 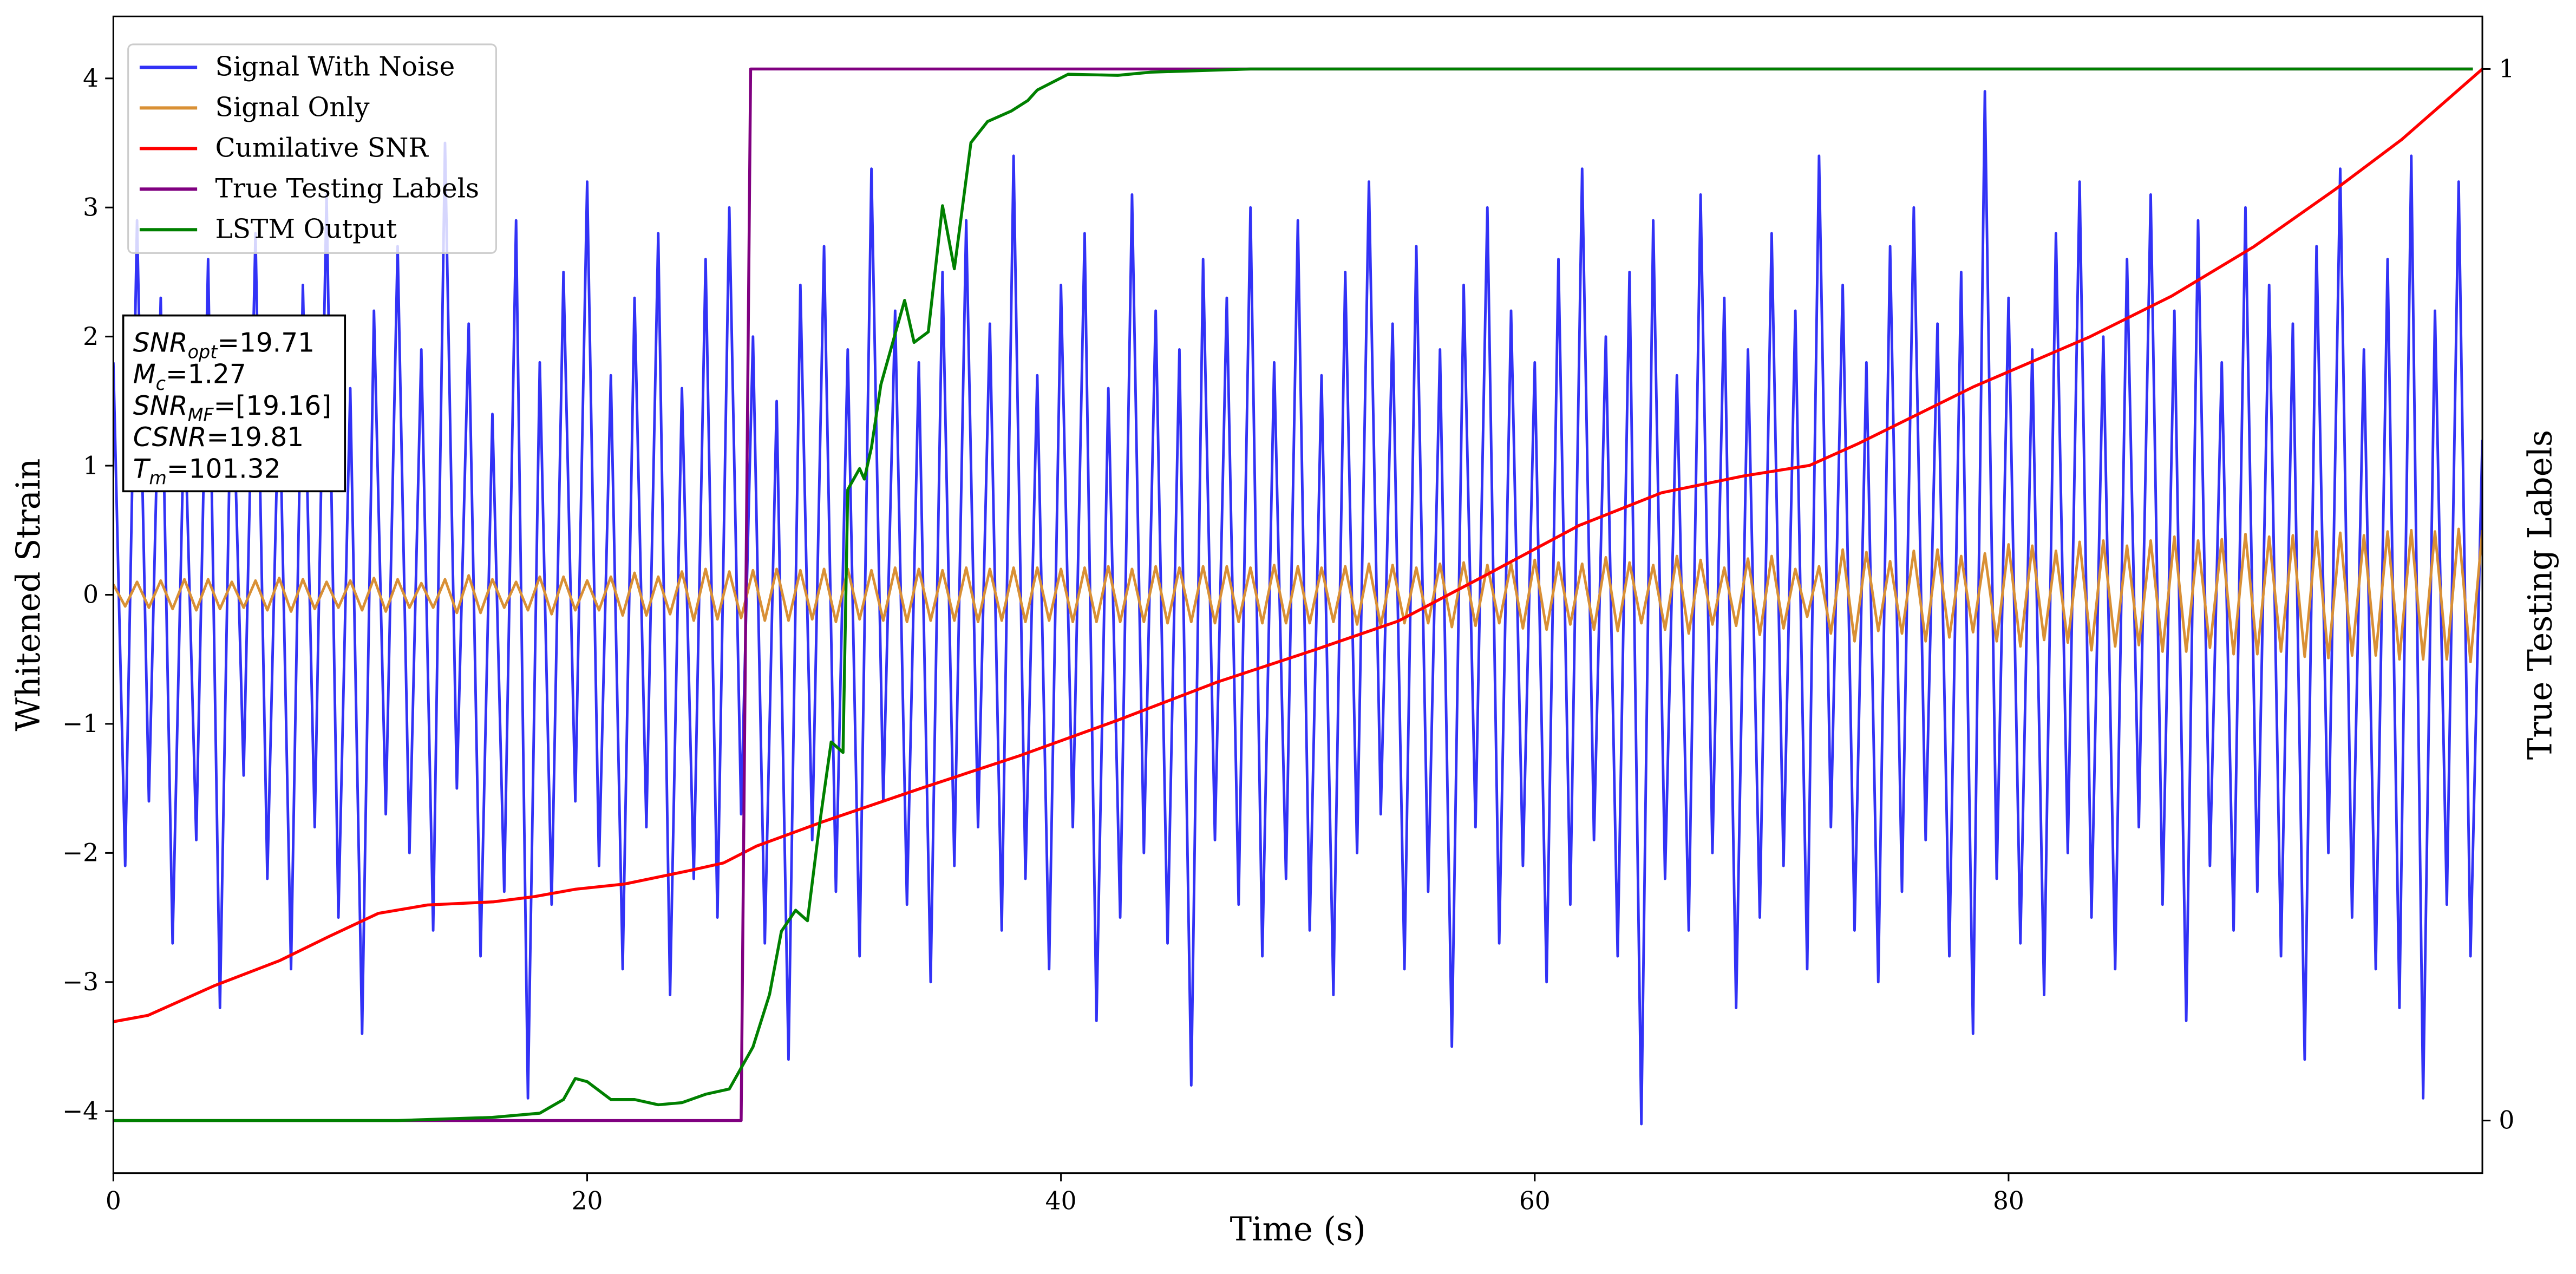 What do you see at coordinates (145, 375) in the screenshot?
I see `annotation-symbol: M` at bounding box center [145, 375].